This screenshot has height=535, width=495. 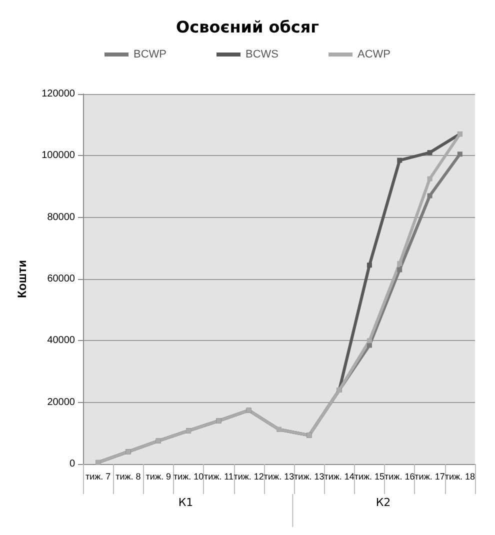 I want to click on x-tick-label: тиж. 18, so click(x=460, y=477).